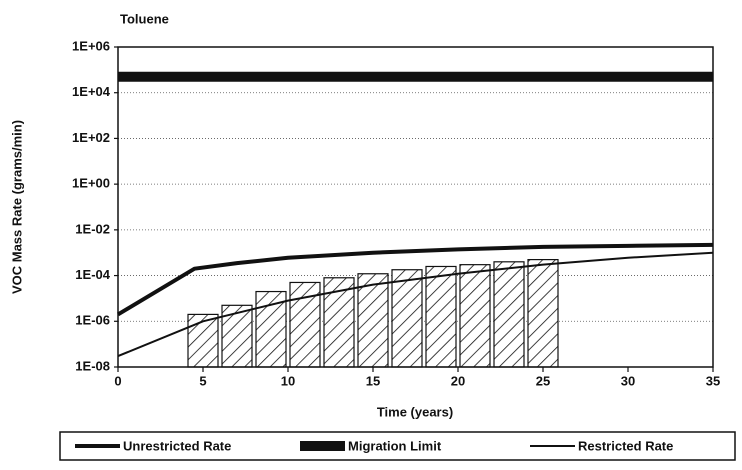 Image resolution: width=742 pixels, height=470 pixels. I want to click on line-series, so click(415, 279).